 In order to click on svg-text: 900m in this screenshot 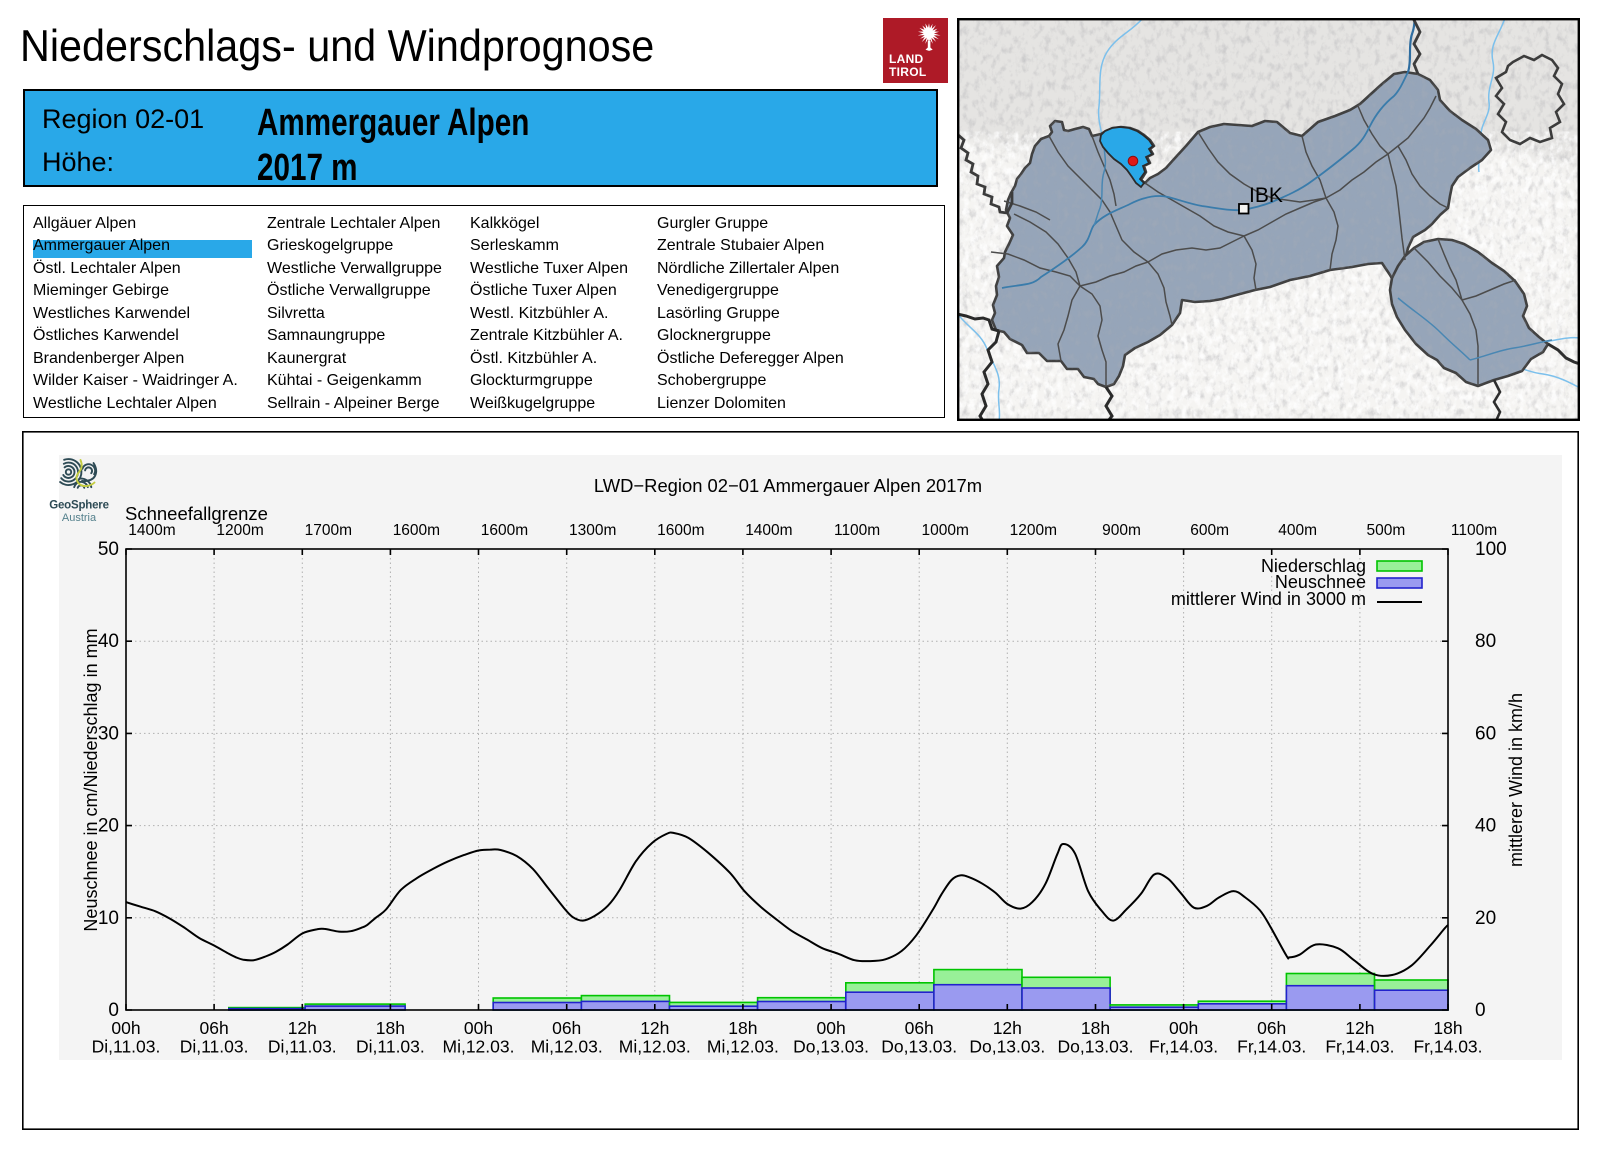, I will do `click(1121, 530)`.